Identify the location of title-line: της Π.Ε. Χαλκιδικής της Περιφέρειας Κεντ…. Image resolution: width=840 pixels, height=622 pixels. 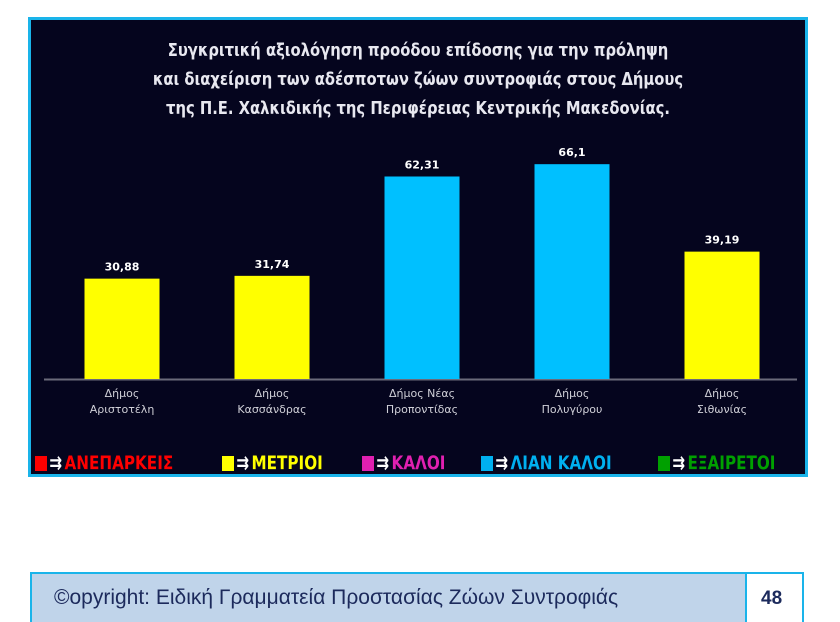
(418, 108).